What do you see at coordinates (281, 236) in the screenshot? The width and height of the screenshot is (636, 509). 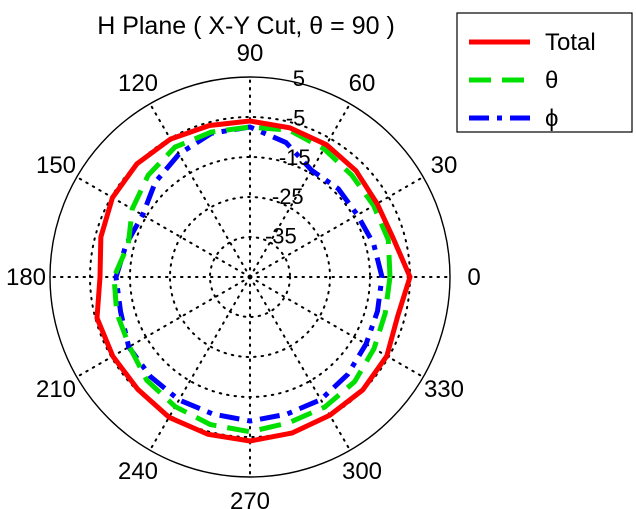 I see `radial-label-4: -35` at bounding box center [281, 236].